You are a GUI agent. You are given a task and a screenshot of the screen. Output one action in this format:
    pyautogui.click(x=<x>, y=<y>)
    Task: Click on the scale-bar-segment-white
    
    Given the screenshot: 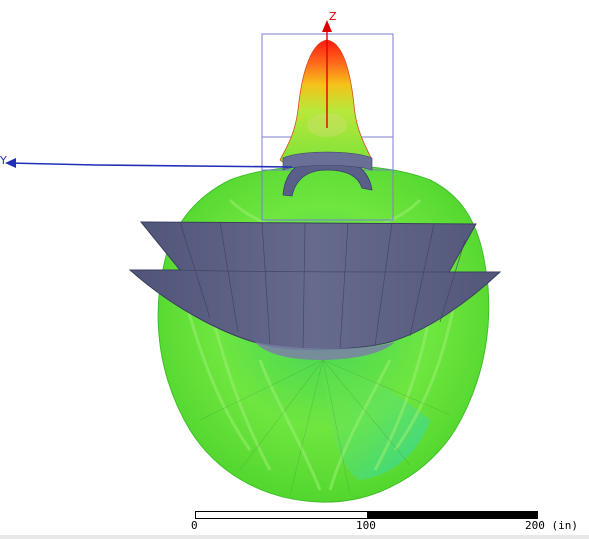 What is the action you would take?
    pyautogui.click(x=281, y=515)
    